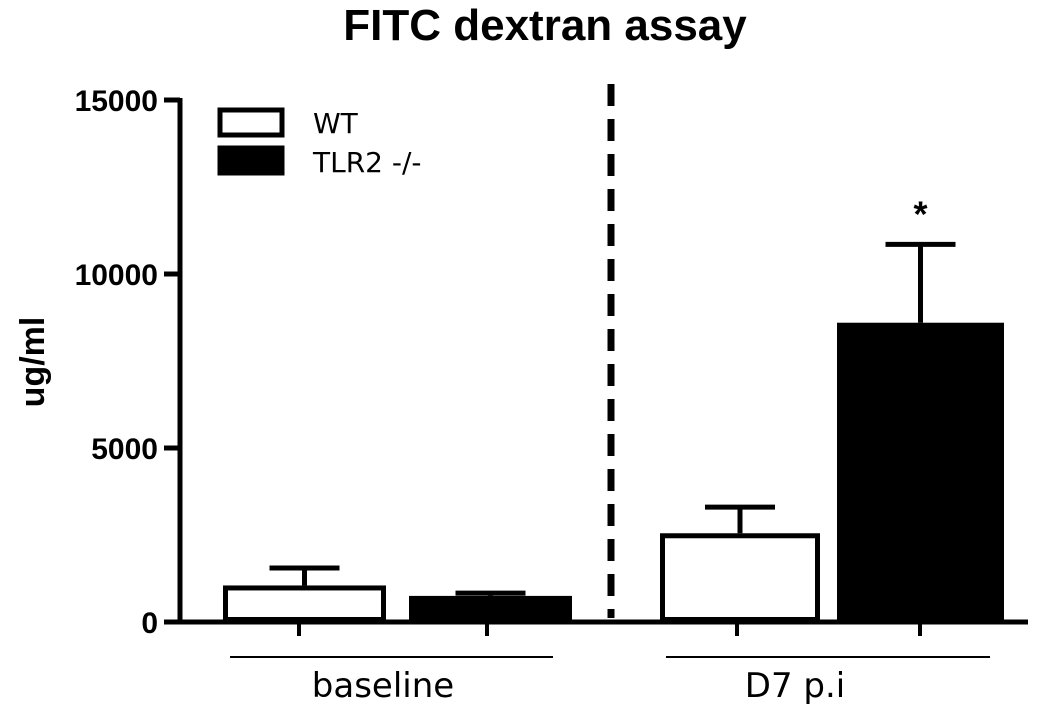 The height and width of the screenshot is (706, 1050). I want to click on legend-label-wt: WT, so click(336, 123).